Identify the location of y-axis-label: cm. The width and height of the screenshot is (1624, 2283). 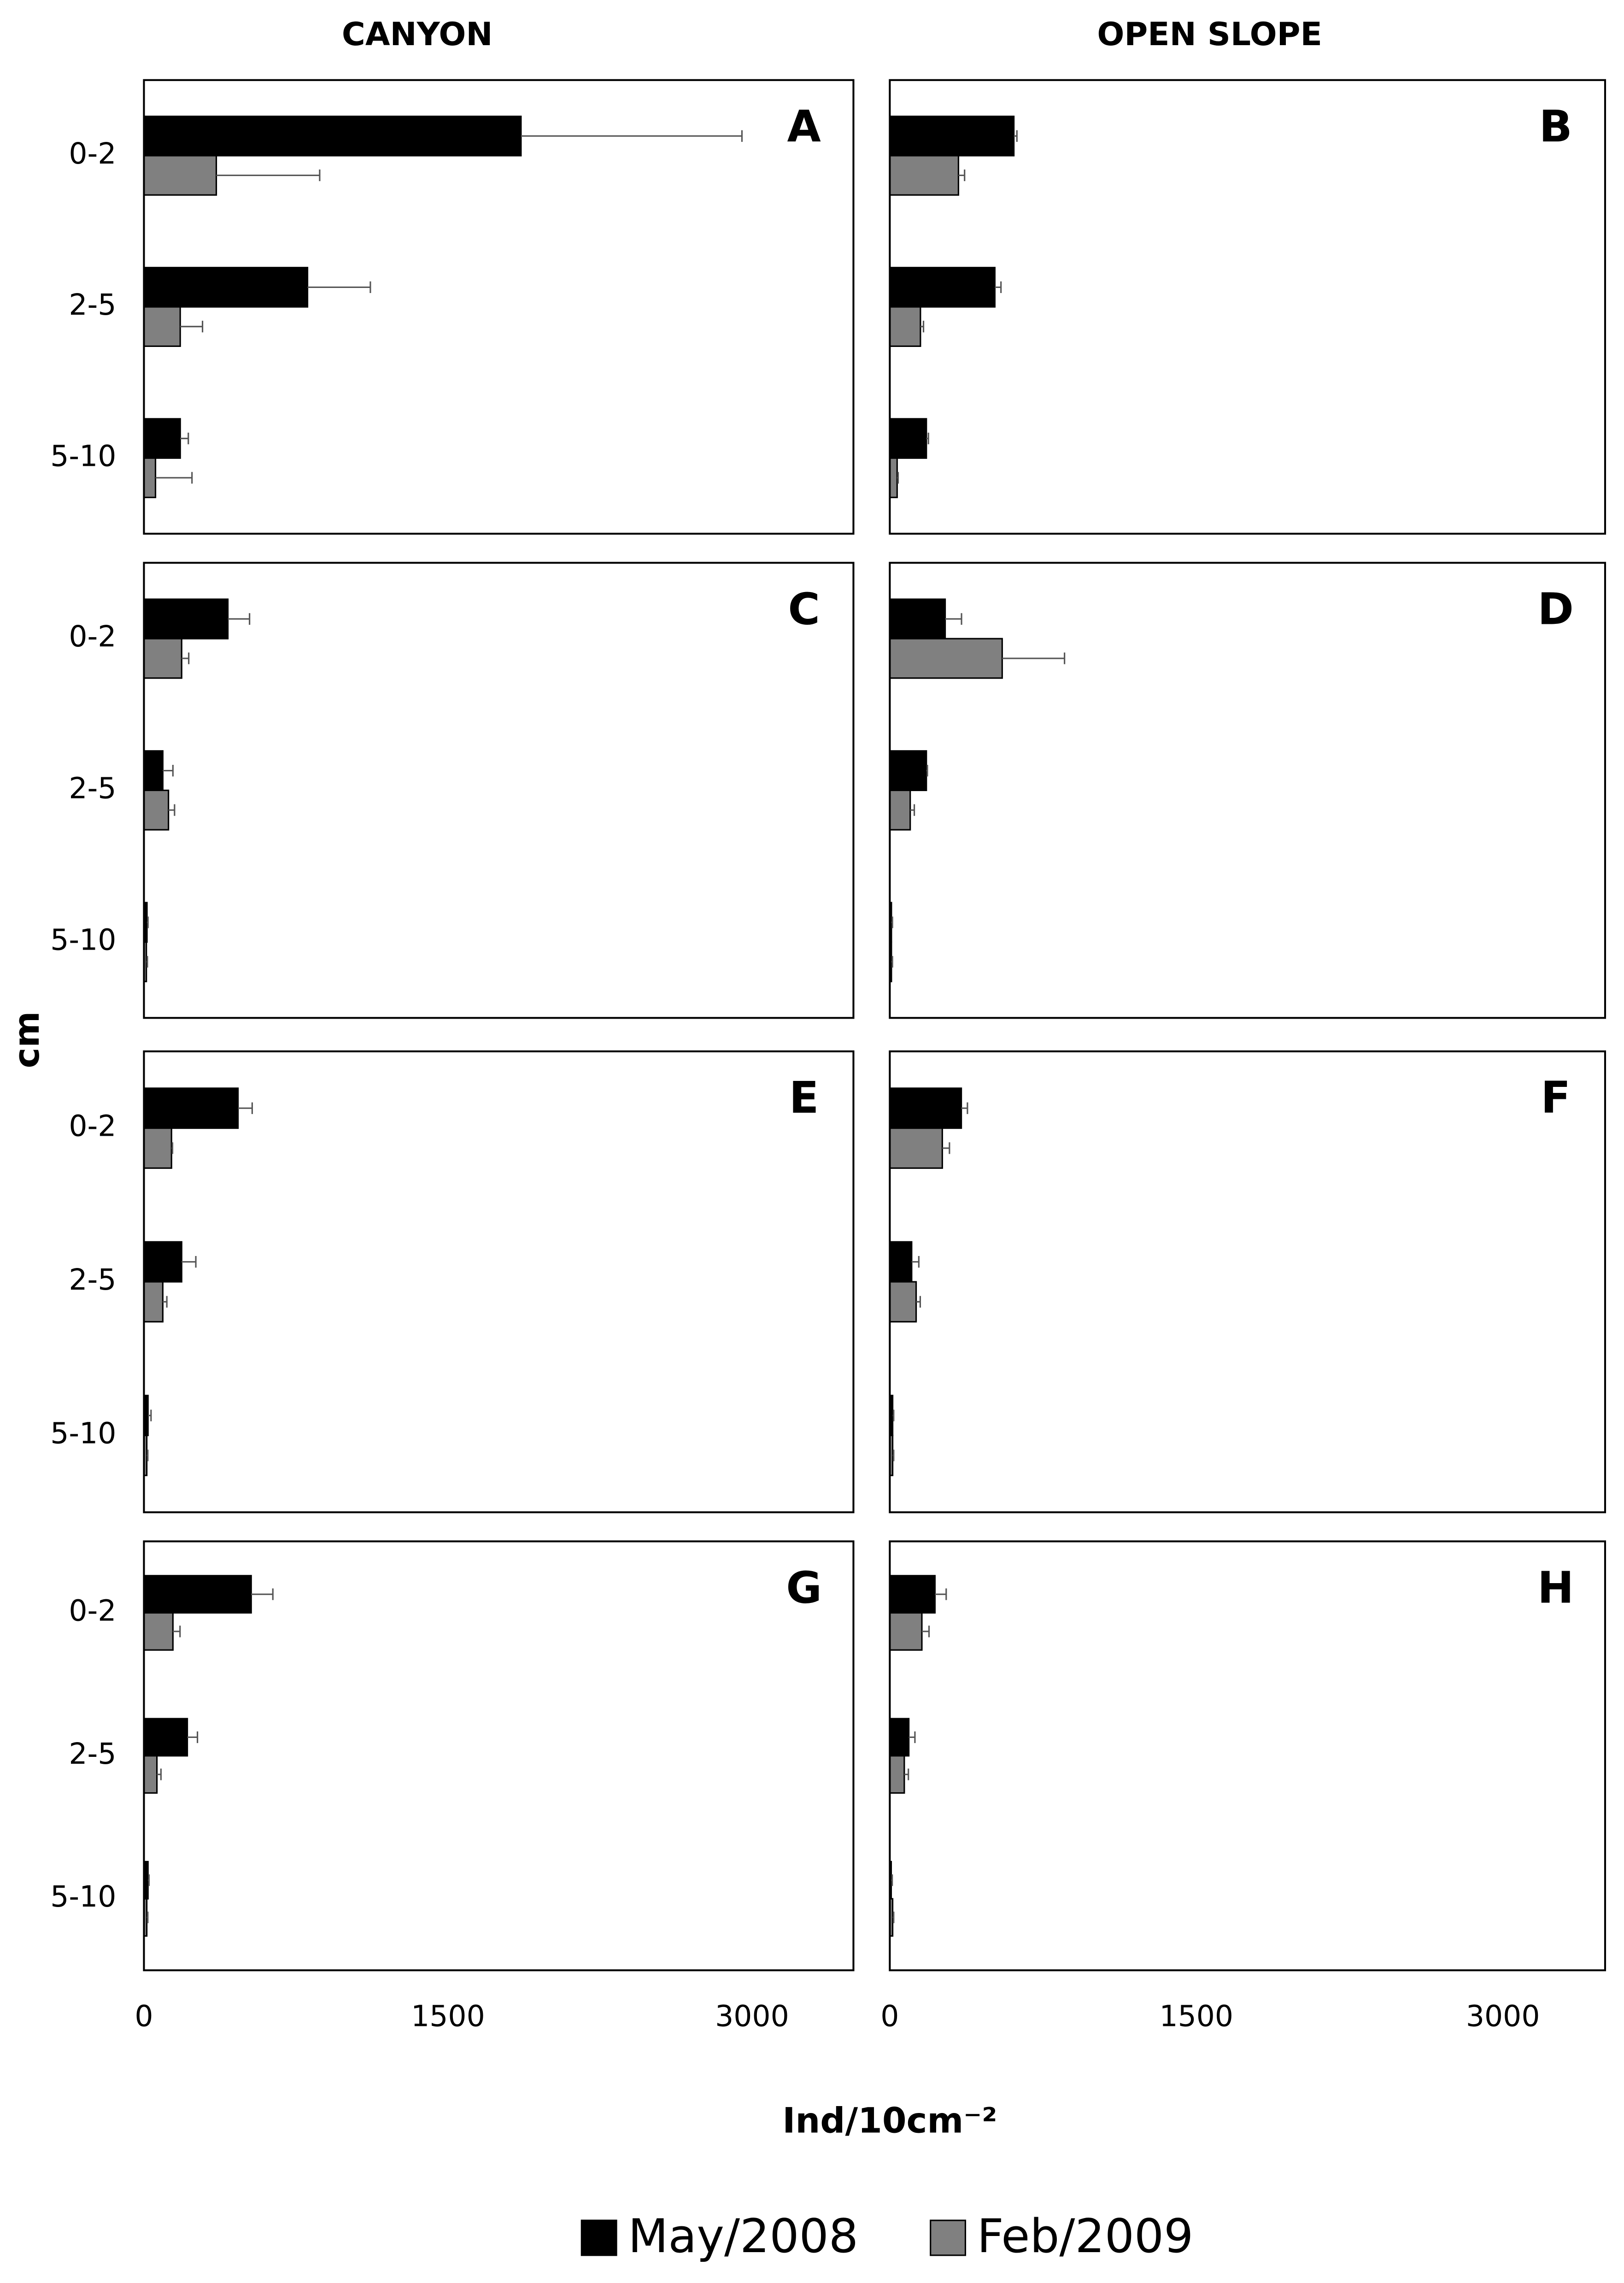
(27, 1039).